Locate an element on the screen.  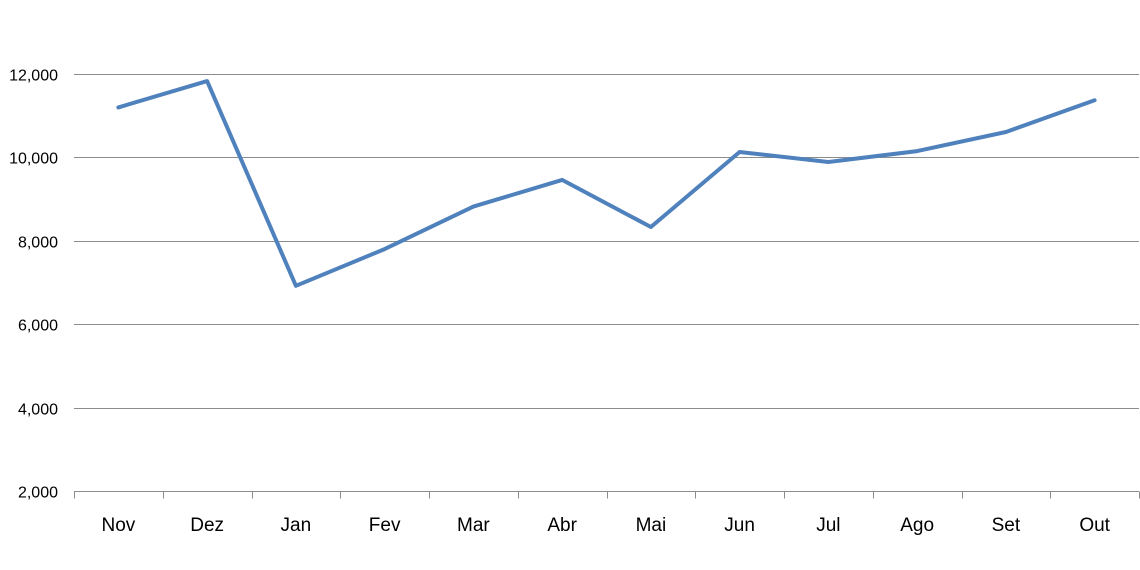
y-axis-tick-labels: 2,000 4,000 6,000 8,000 10,000 12,000 is located at coordinates (33, 285).